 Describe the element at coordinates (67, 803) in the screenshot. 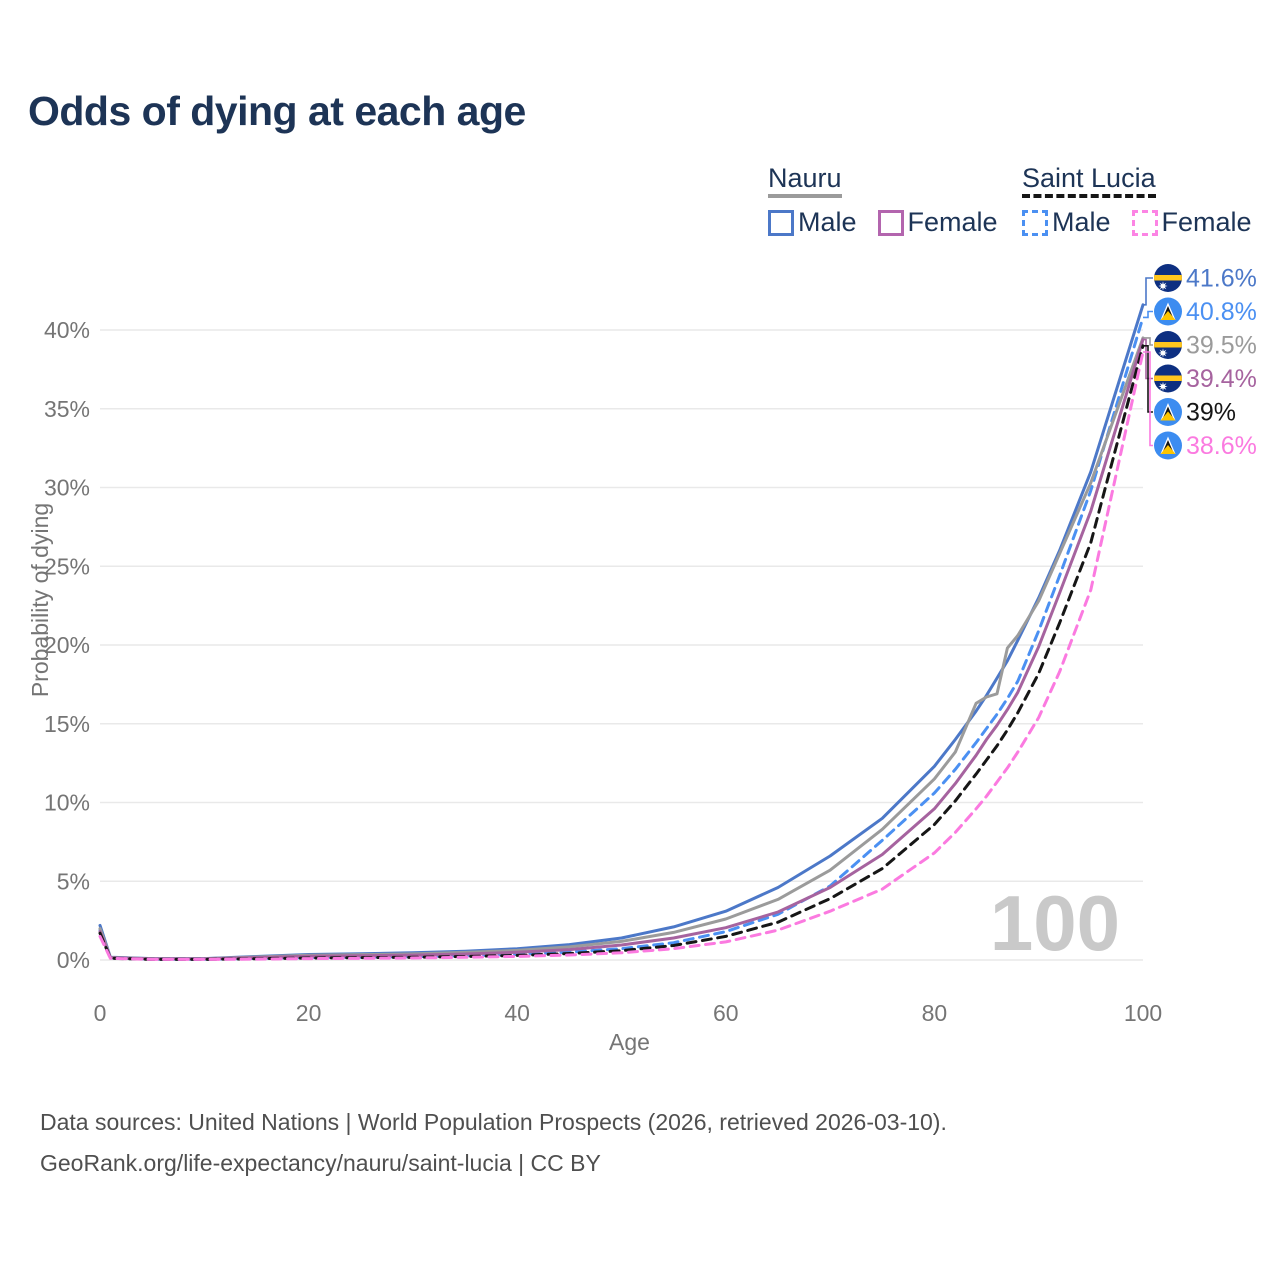

I see `y-tick-label: 10%` at that location.